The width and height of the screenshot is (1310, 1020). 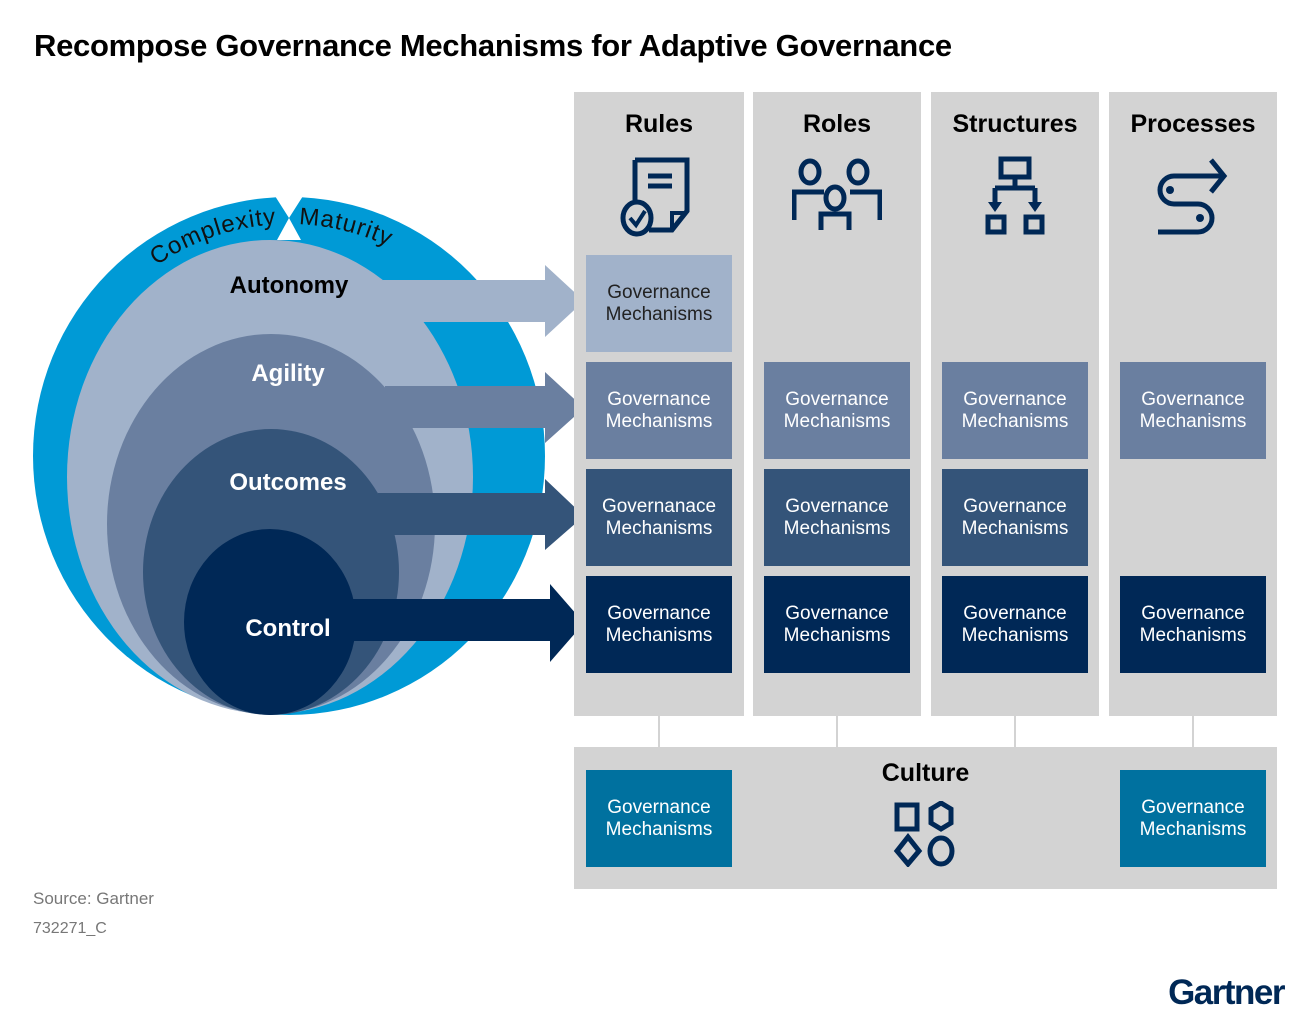 I want to click on gm-structures-agility: Governance Mechanisms, so click(x=1015, y=410).